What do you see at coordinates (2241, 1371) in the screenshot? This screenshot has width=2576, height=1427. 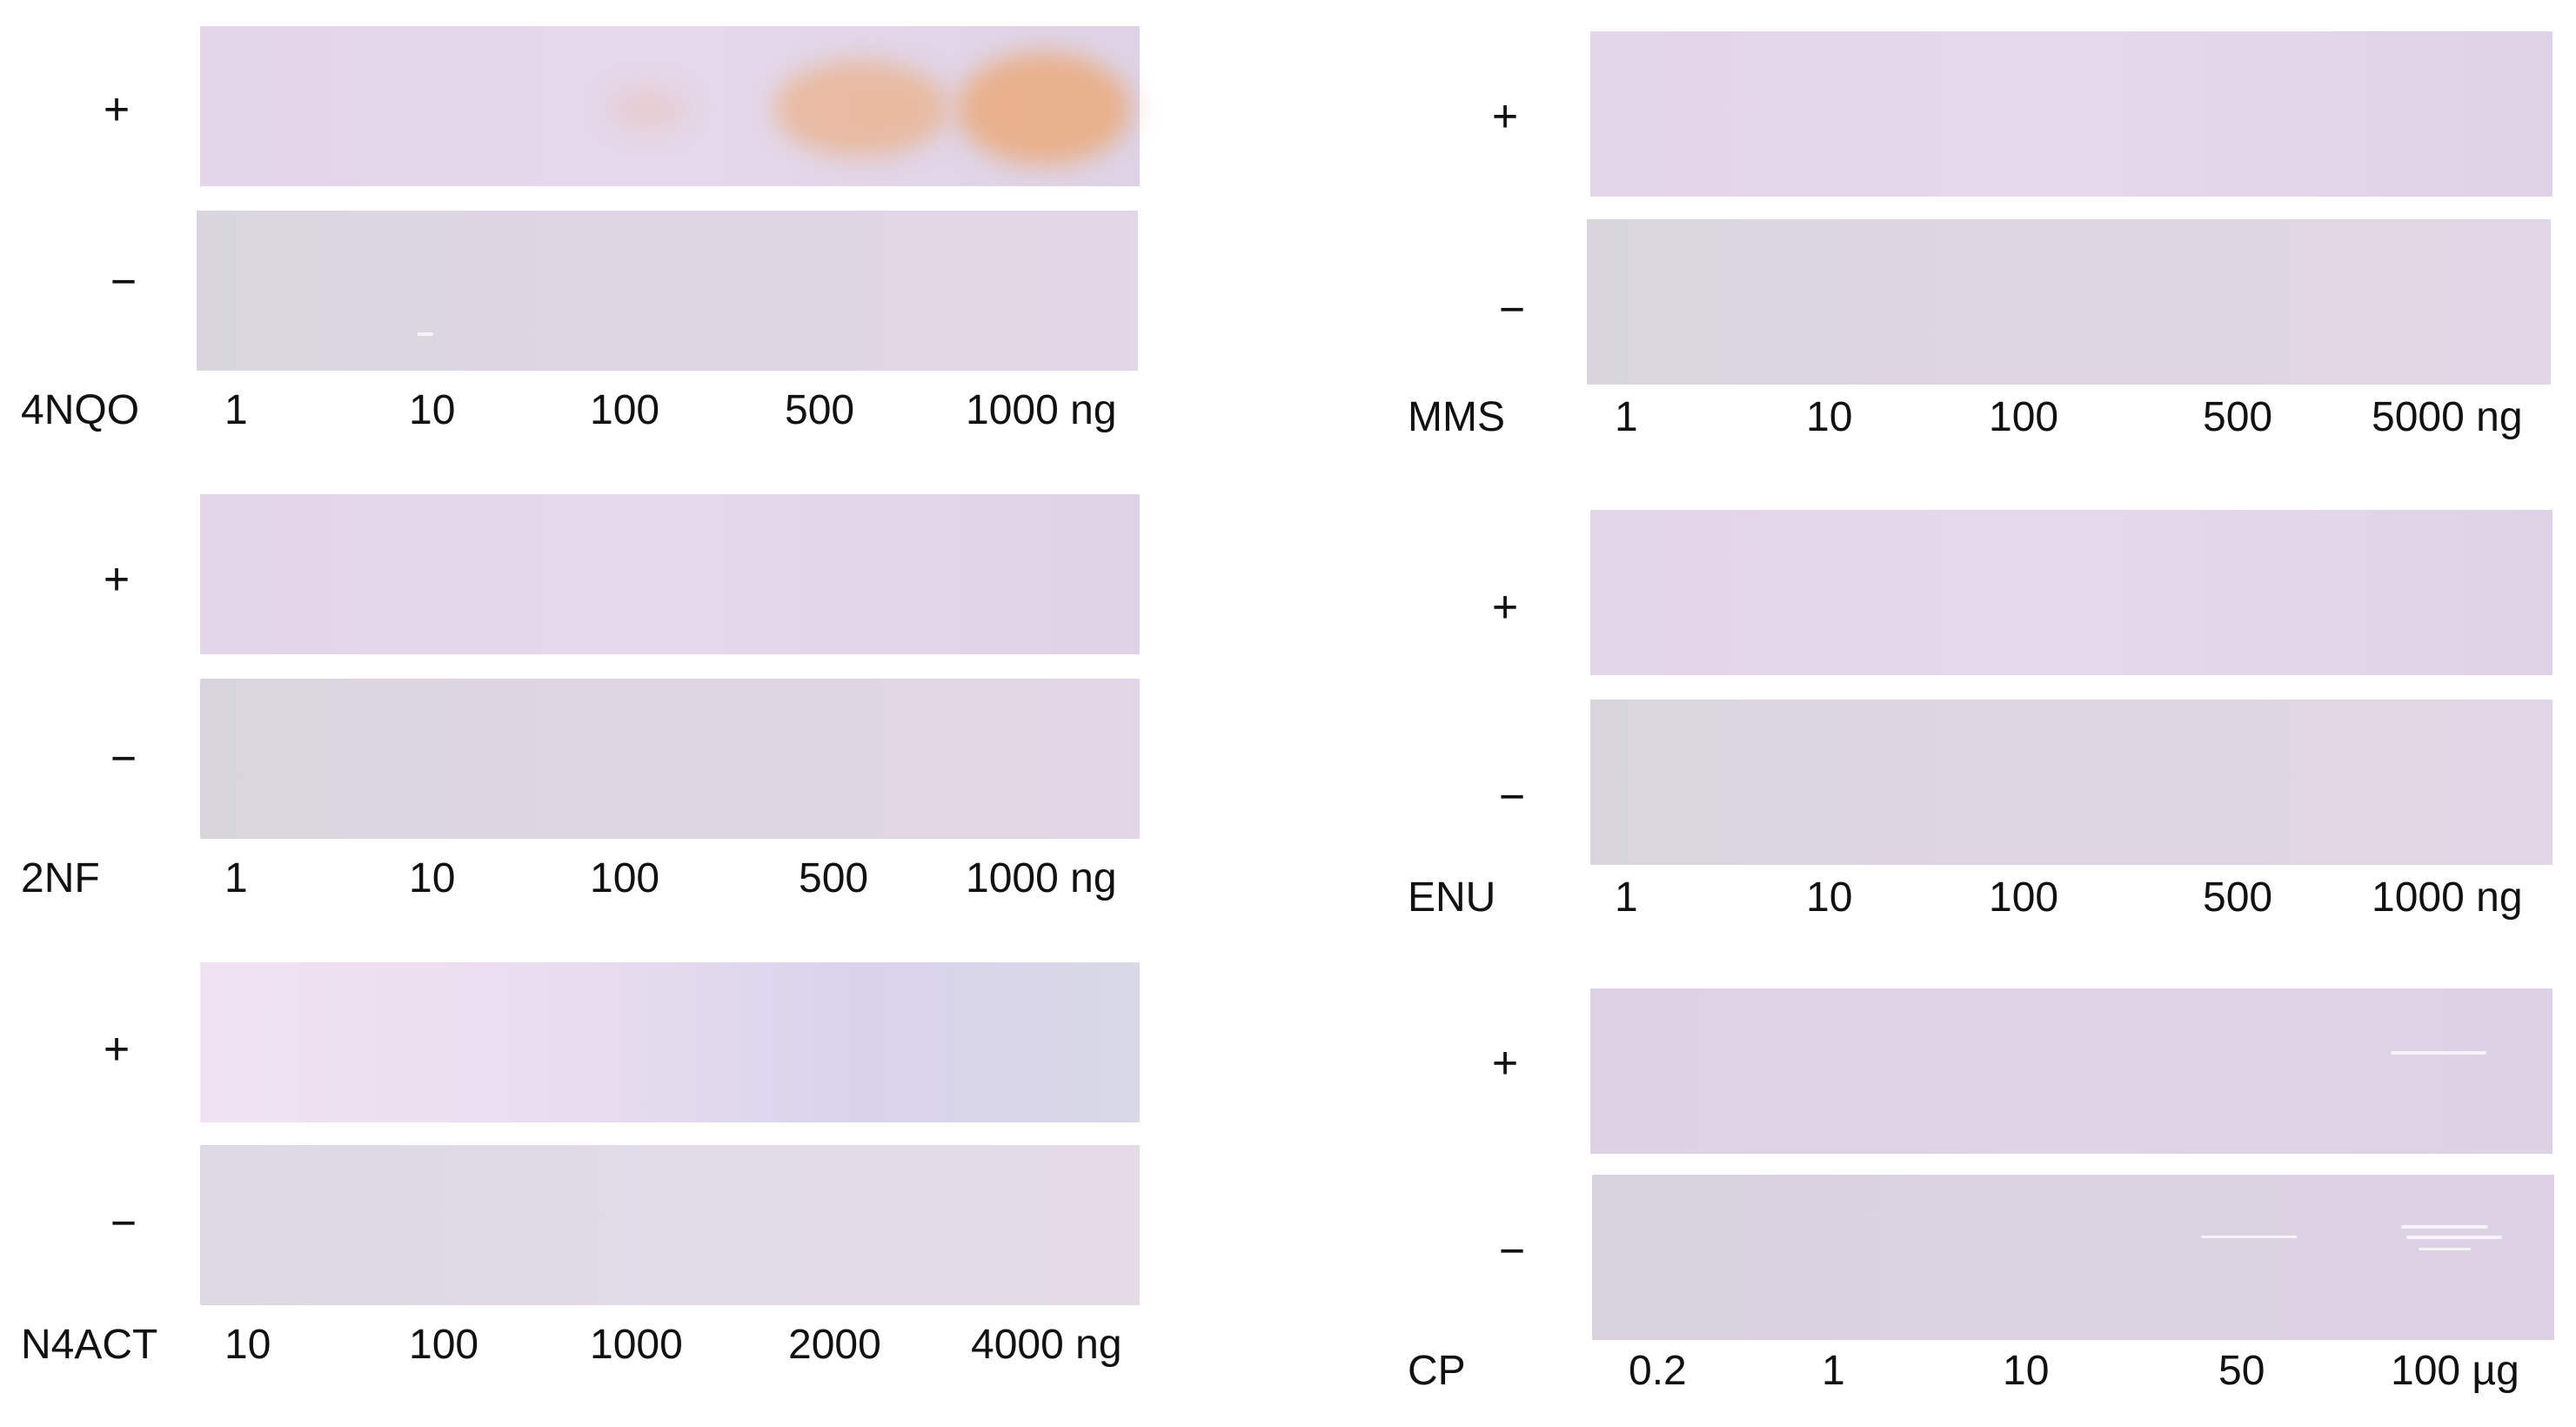 I see `dose-label: 50` at bounding box center [2241, 1371].